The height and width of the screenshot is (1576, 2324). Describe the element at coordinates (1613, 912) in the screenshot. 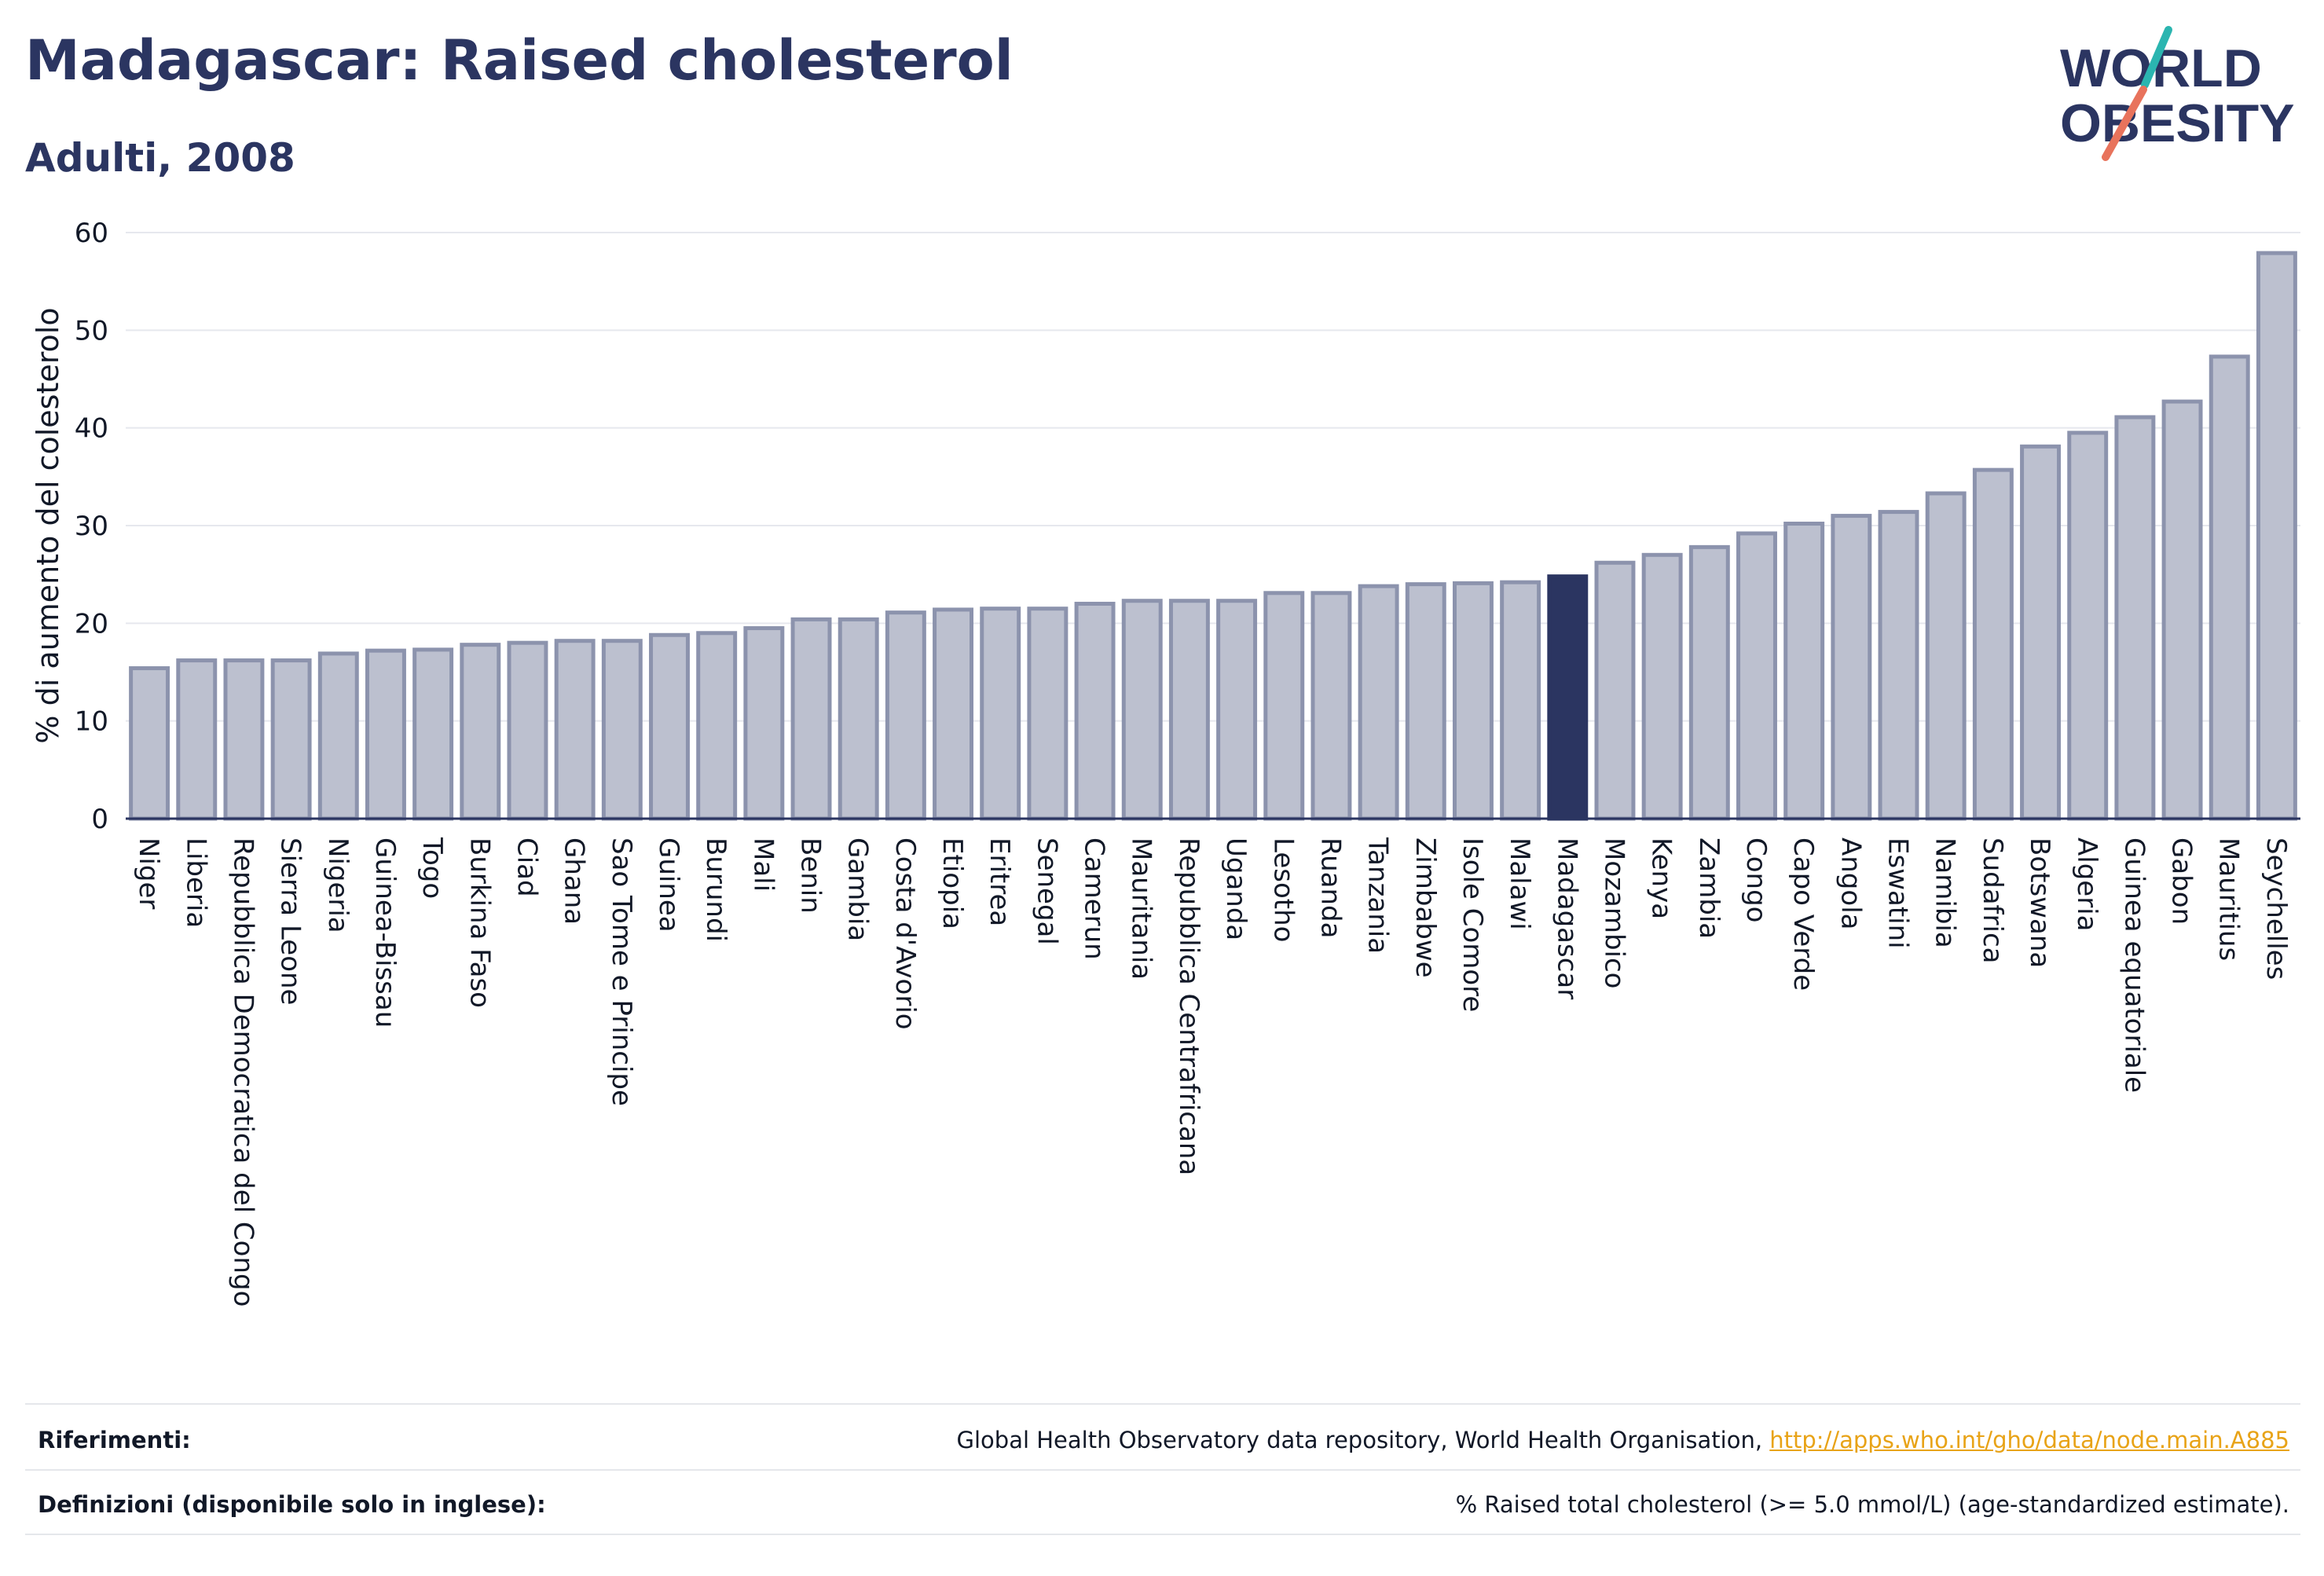

I see `x-tick-label: Mozambico` at that location.